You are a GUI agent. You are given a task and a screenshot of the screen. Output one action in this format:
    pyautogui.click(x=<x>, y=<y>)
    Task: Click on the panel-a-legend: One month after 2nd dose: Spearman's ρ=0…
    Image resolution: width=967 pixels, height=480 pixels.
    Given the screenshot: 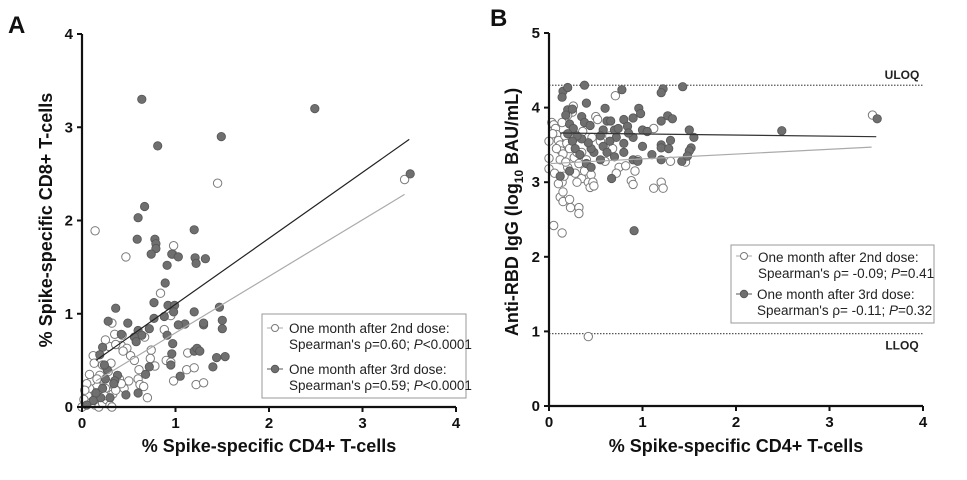 What is the action you would take?
    pyautogui.click(x=366, y=356)
    